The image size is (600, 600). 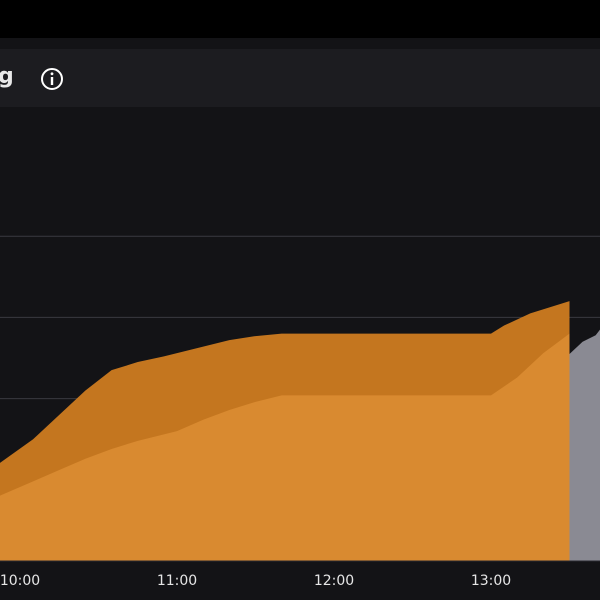 I want to click on info-circle-icon, so click(x=52, y=79).